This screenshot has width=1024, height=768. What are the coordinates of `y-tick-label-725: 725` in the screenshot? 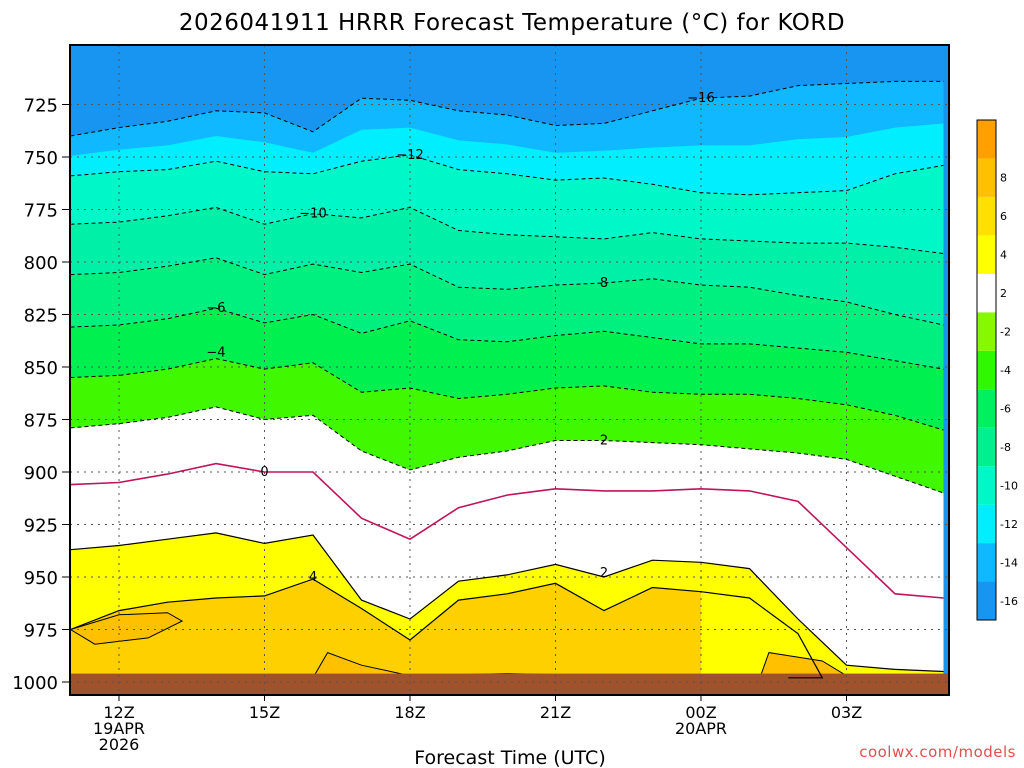 It's located at (41, 106).